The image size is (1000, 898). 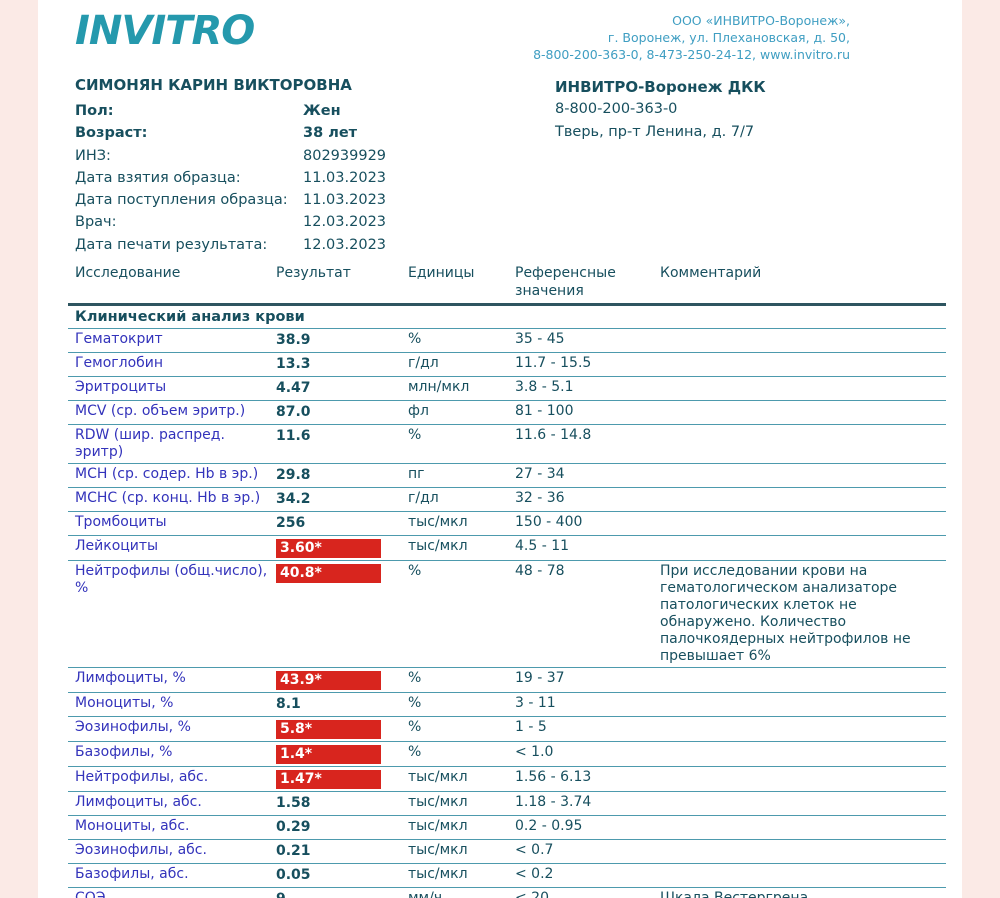 What do you see at coordinates (507, 680) in the screenshot?
I see `table-row: Лимфоциты, % 43.9* % 19 - 37` at bounding box center [507, 680].